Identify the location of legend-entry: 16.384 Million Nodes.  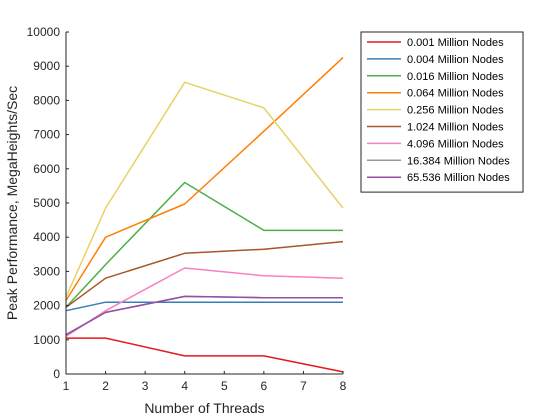
(458, 161).